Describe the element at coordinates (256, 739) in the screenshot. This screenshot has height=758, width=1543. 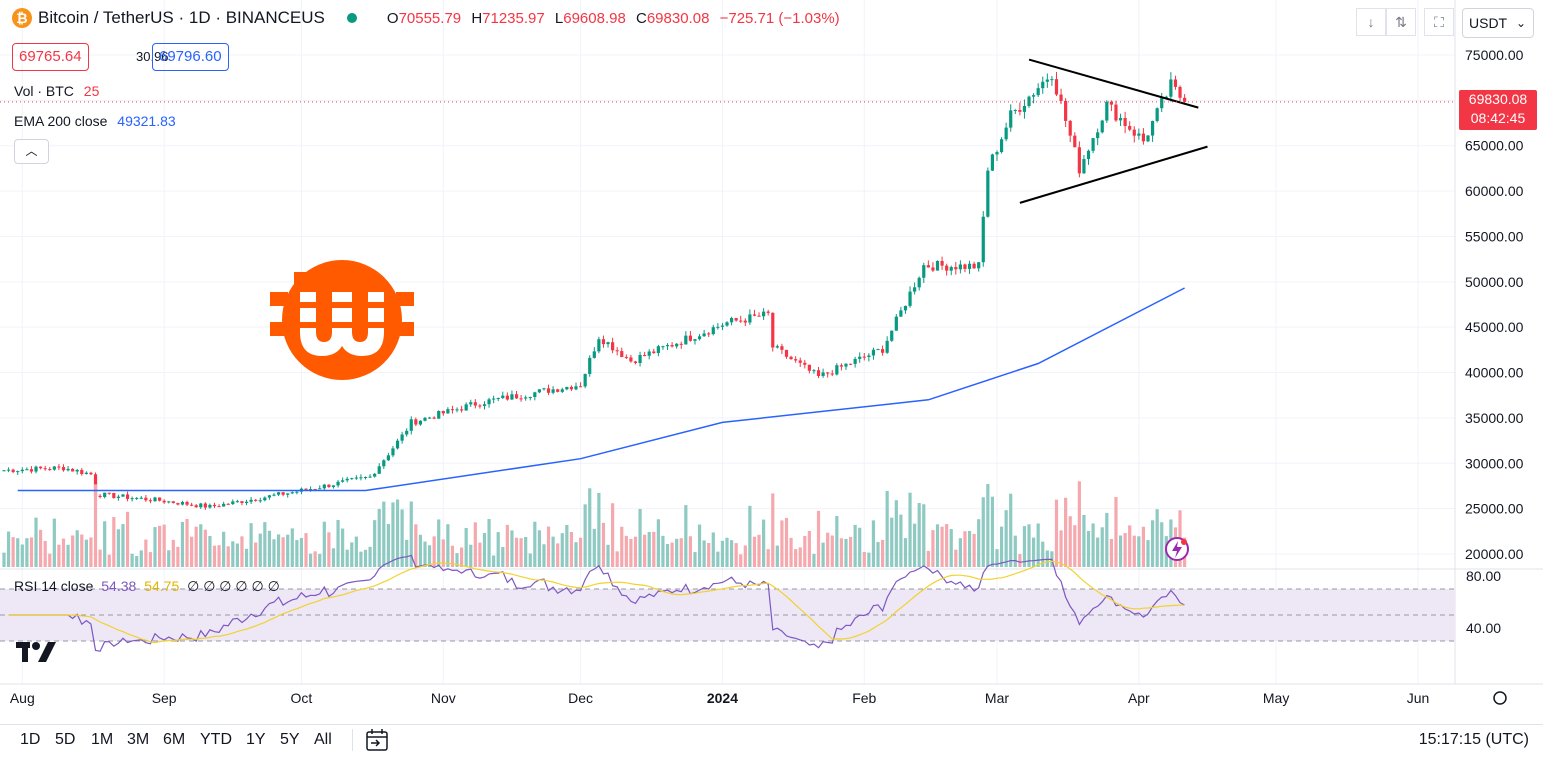
I see `range-button-1y: 1Y` at that location.